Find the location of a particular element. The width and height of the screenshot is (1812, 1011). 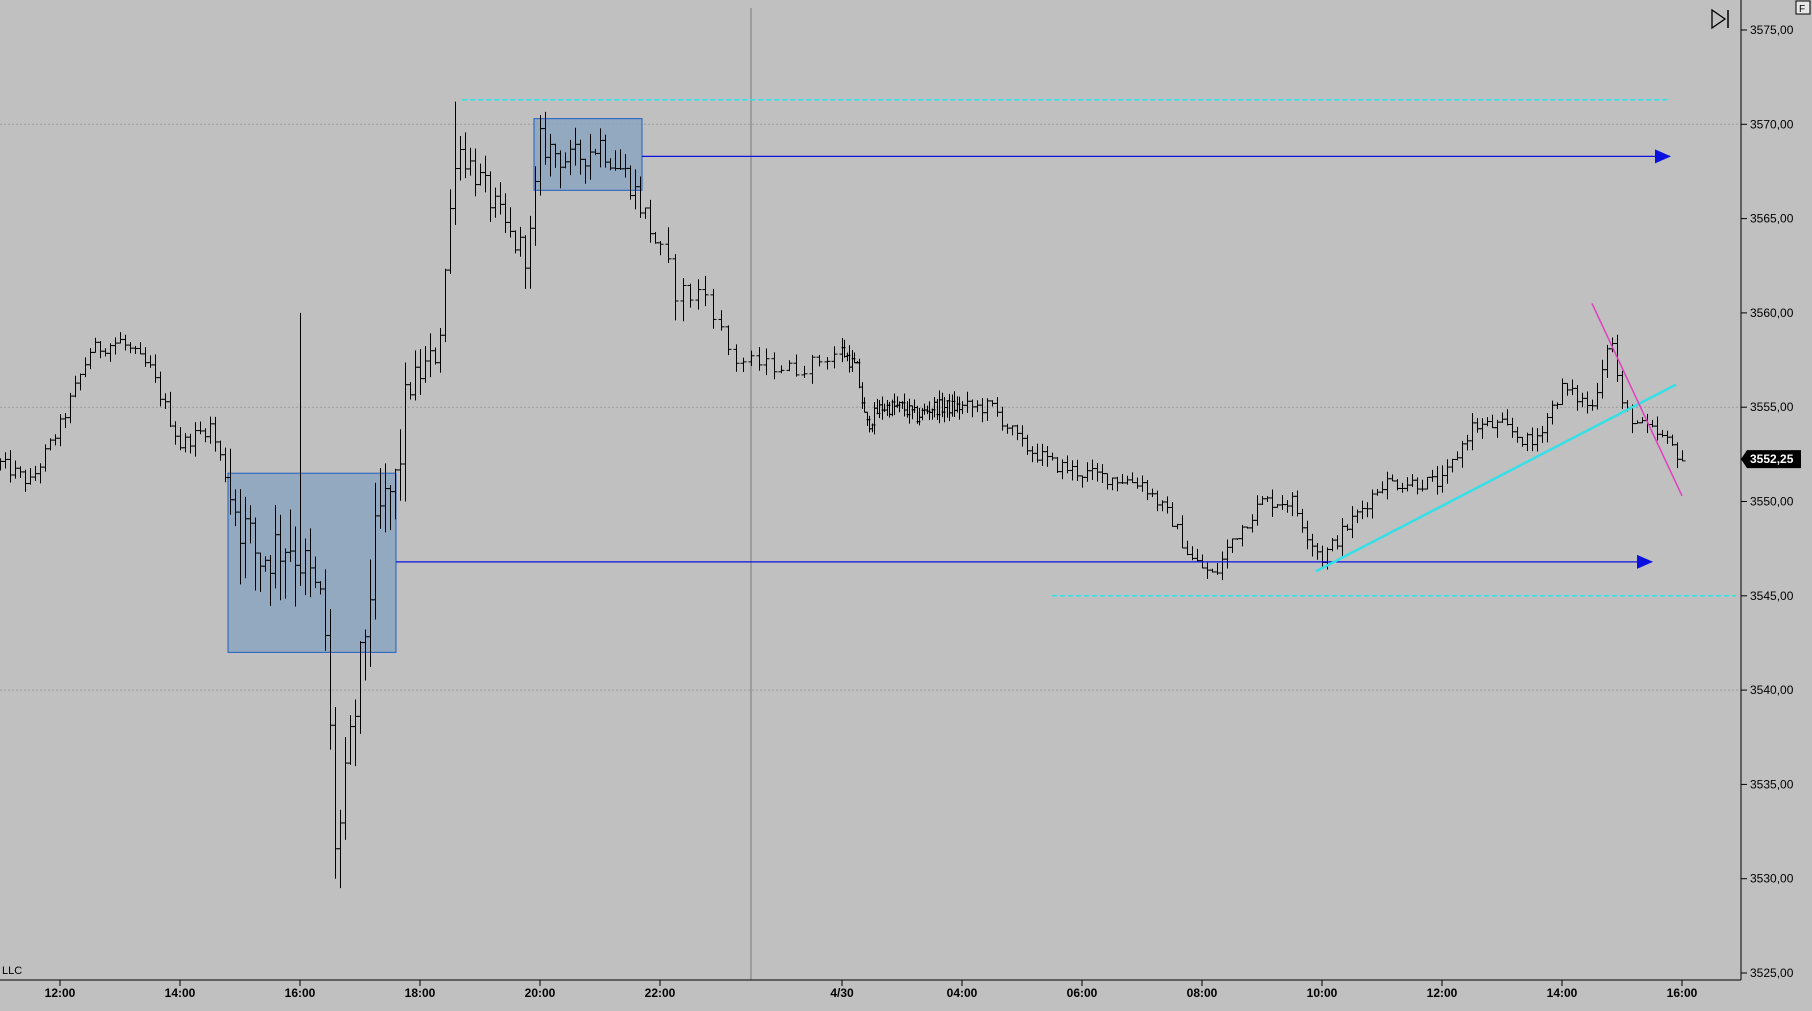

current-price-badge is located at coordinates (1771, 459).